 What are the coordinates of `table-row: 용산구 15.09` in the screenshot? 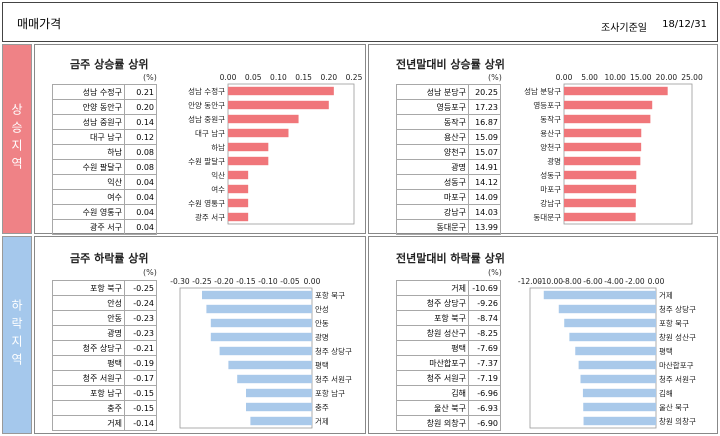 It's located at (448, 137).